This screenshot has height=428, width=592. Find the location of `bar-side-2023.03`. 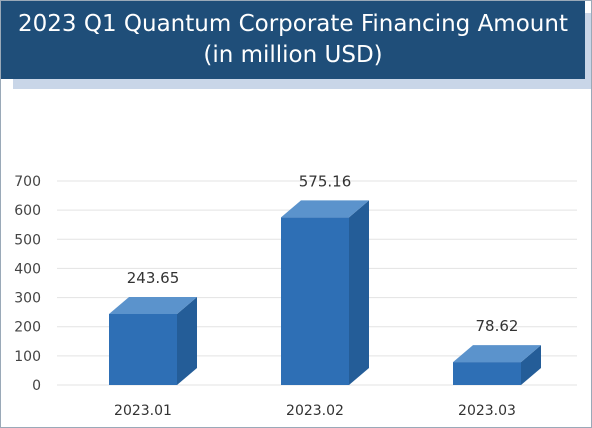

bar-side-2023.03 is located at coordinates (531, 365).